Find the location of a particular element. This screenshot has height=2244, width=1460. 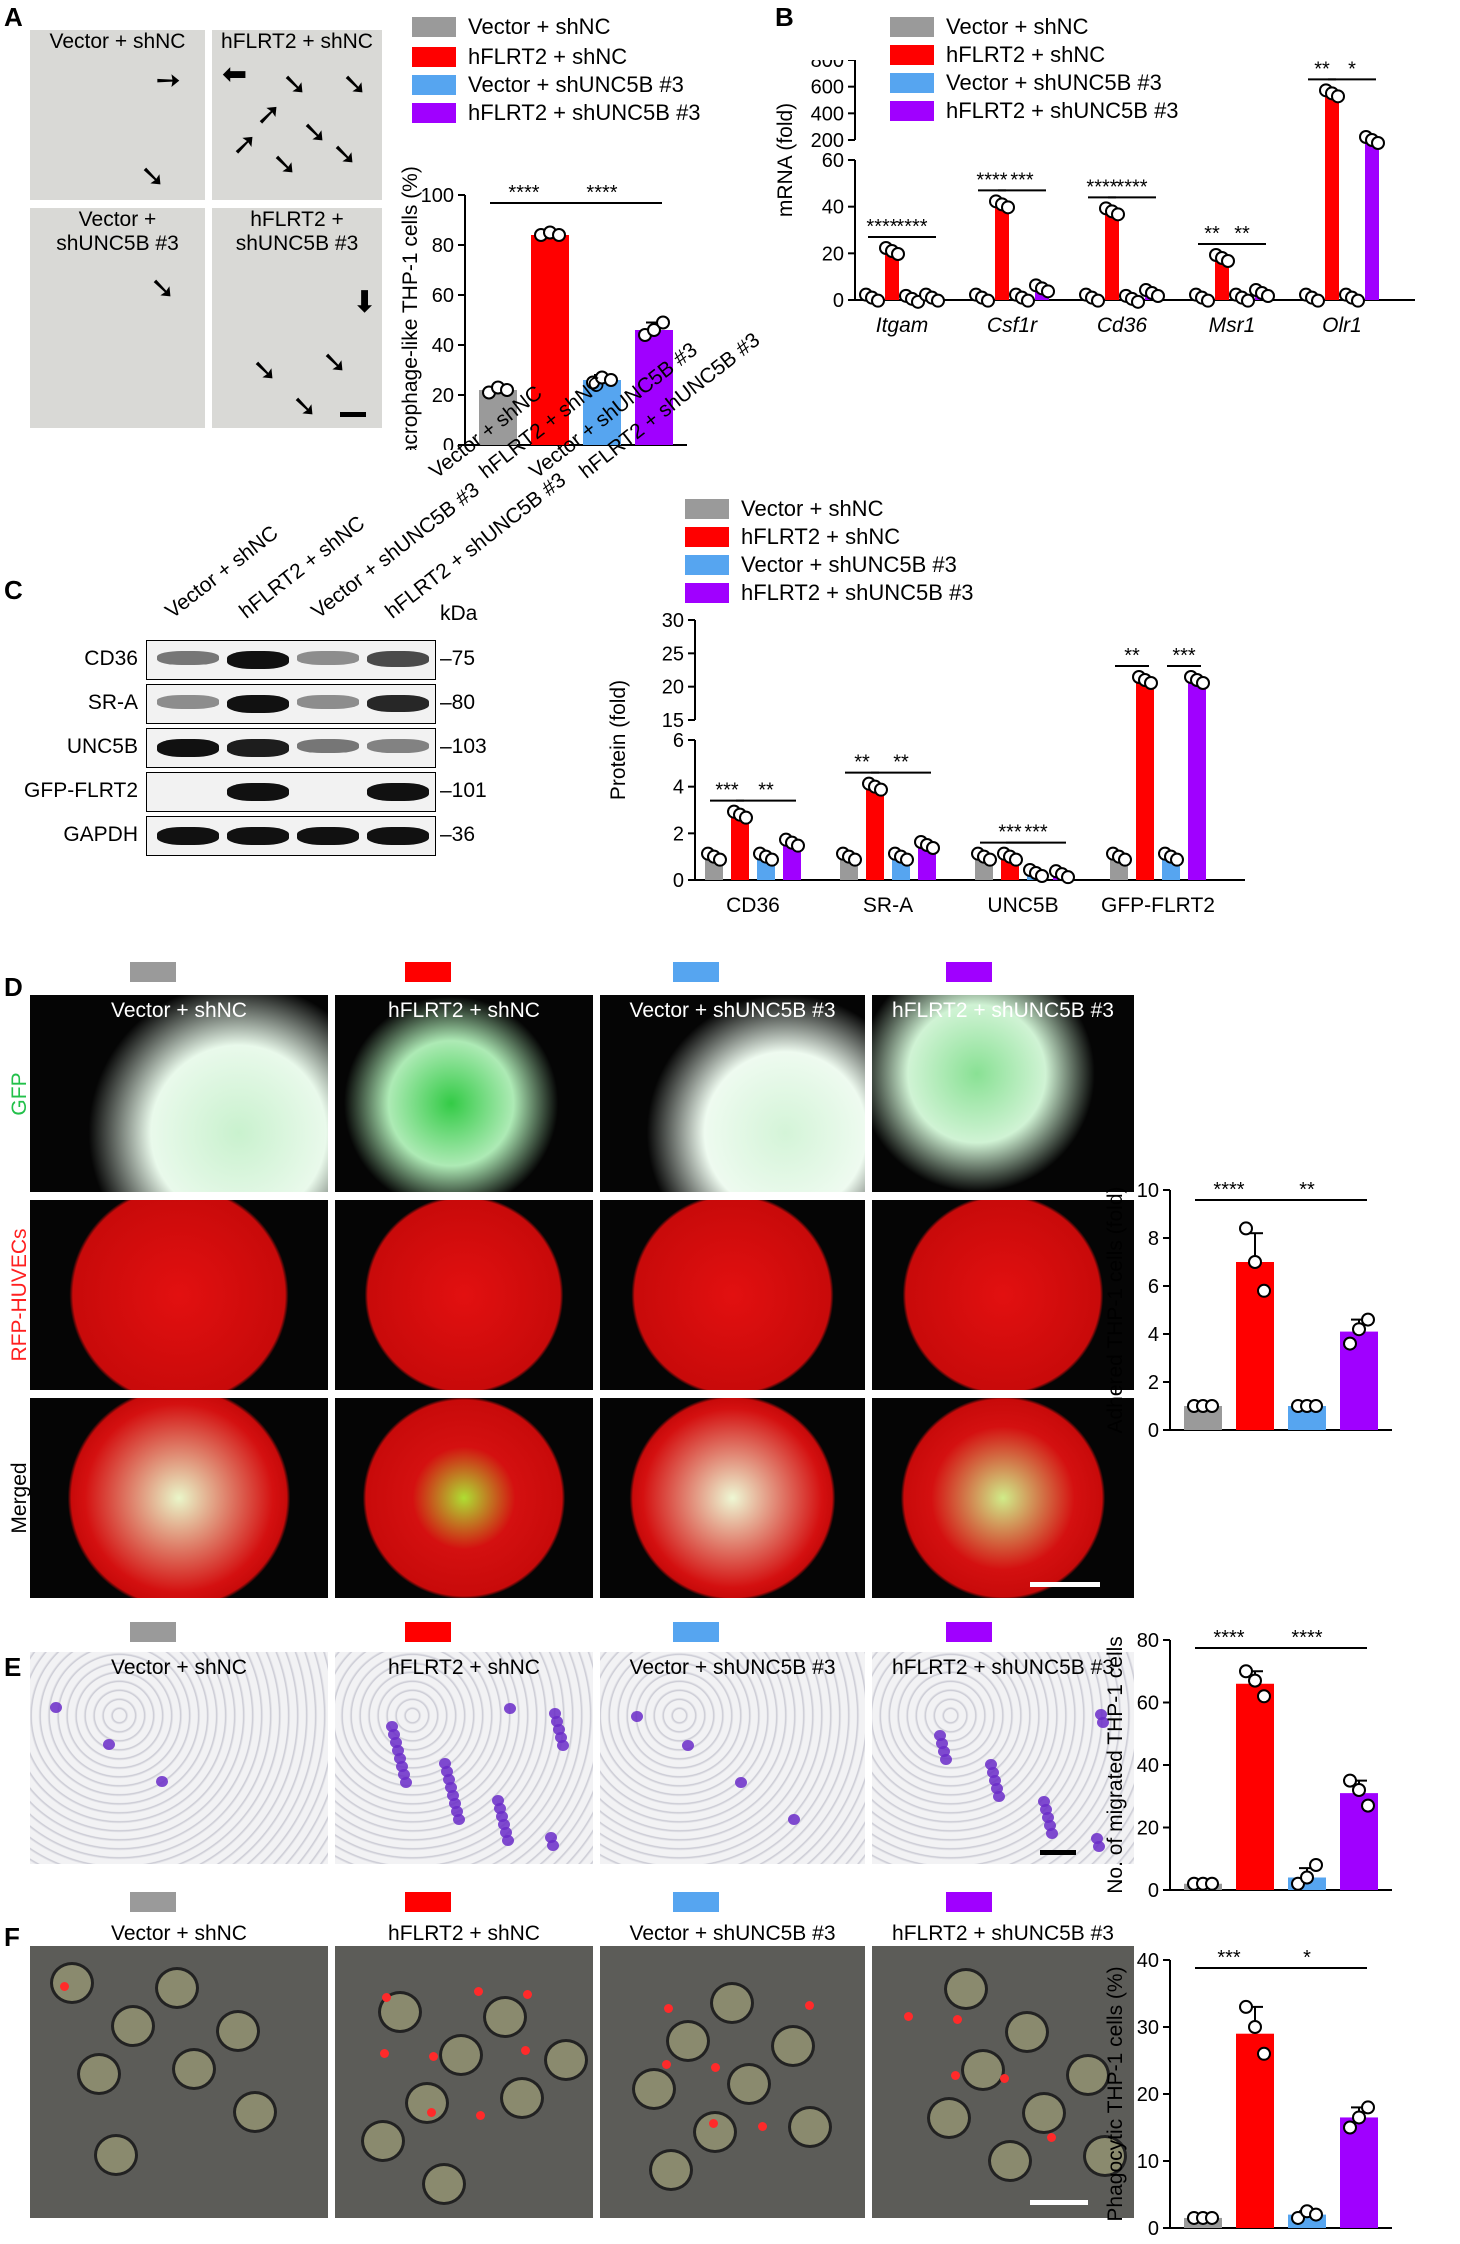

blot-row-label: GFP-FLRT2 is located at coordinates (81, 790).